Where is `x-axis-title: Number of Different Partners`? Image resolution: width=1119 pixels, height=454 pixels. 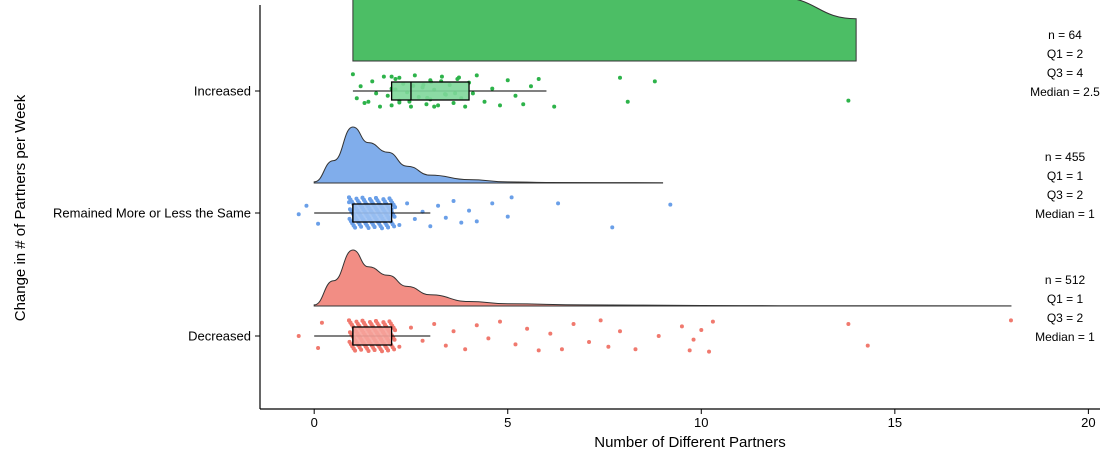 x-axis-title: Number of Different Partners is located at coordinates (689, 442).